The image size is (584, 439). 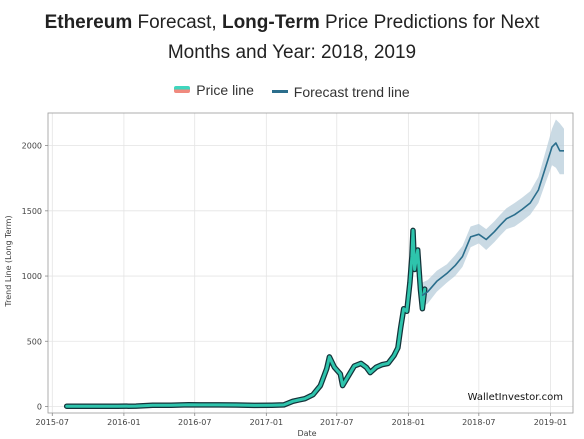 What do you see at coordinates (88, 22) in the screenshot?
I see `title-part-ethereum: Ethereum` at bounding box center [88, 22].